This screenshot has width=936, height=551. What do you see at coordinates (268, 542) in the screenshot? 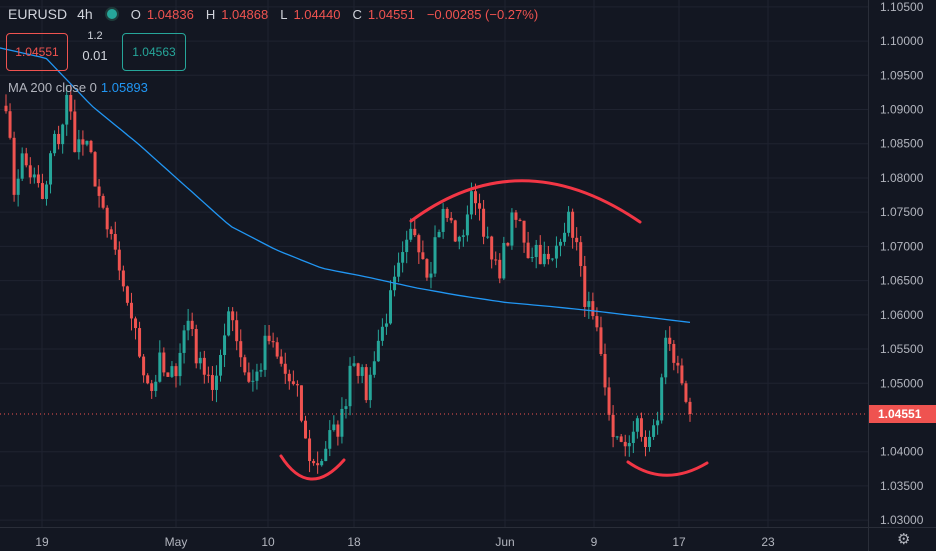
I see `time-tick-label: 10` at bounding box center [268, 542].